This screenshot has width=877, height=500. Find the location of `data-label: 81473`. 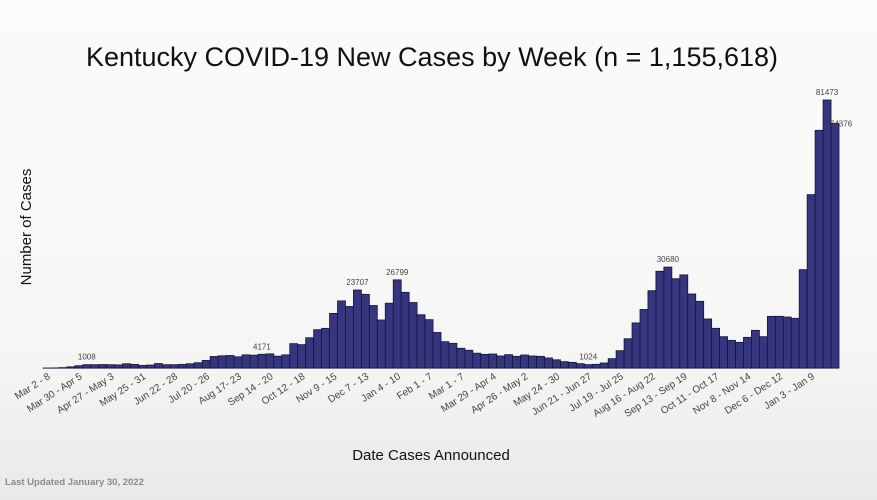

data-label: 81473 is located at coordinates (827, 92).